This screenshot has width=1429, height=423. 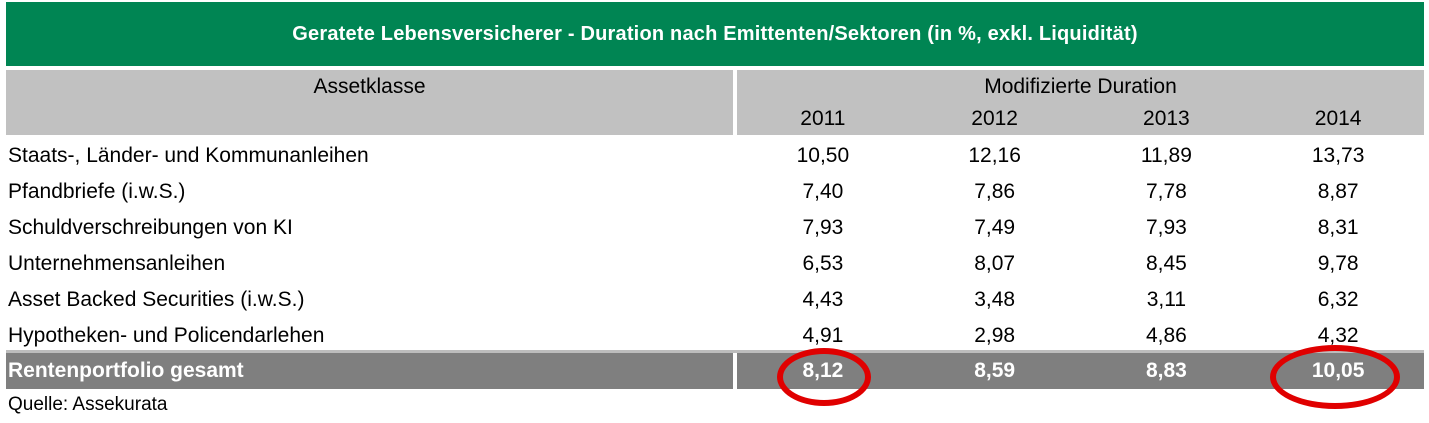 What do you see at coordinates (823, 335) in the screenshot?
I see `value-cell: 4,91` at bounding box center [823, 335].